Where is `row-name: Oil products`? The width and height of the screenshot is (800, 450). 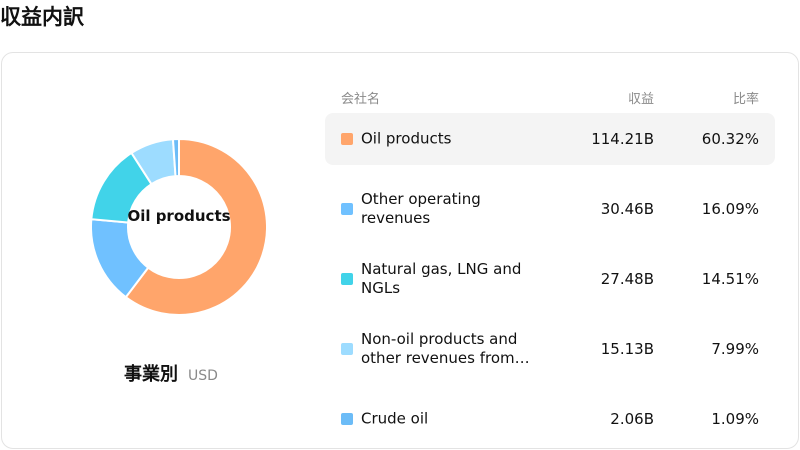 row-name: Oil products is located at coordinates (406, 138).